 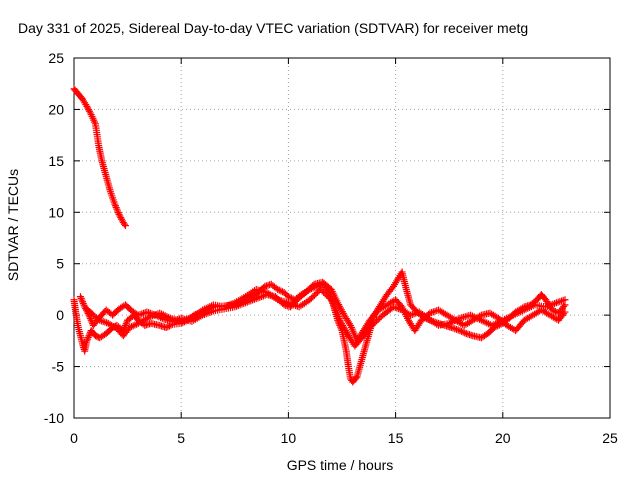 I want to click on x-tick-label: 5, so click(x=181, y=438).